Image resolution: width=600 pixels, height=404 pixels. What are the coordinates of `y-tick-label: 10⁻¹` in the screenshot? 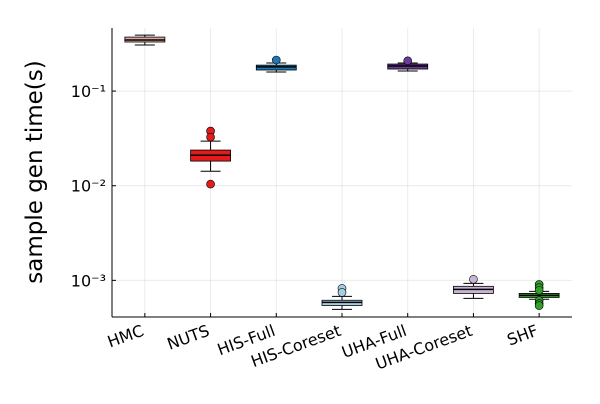 It's located at (88, 91).